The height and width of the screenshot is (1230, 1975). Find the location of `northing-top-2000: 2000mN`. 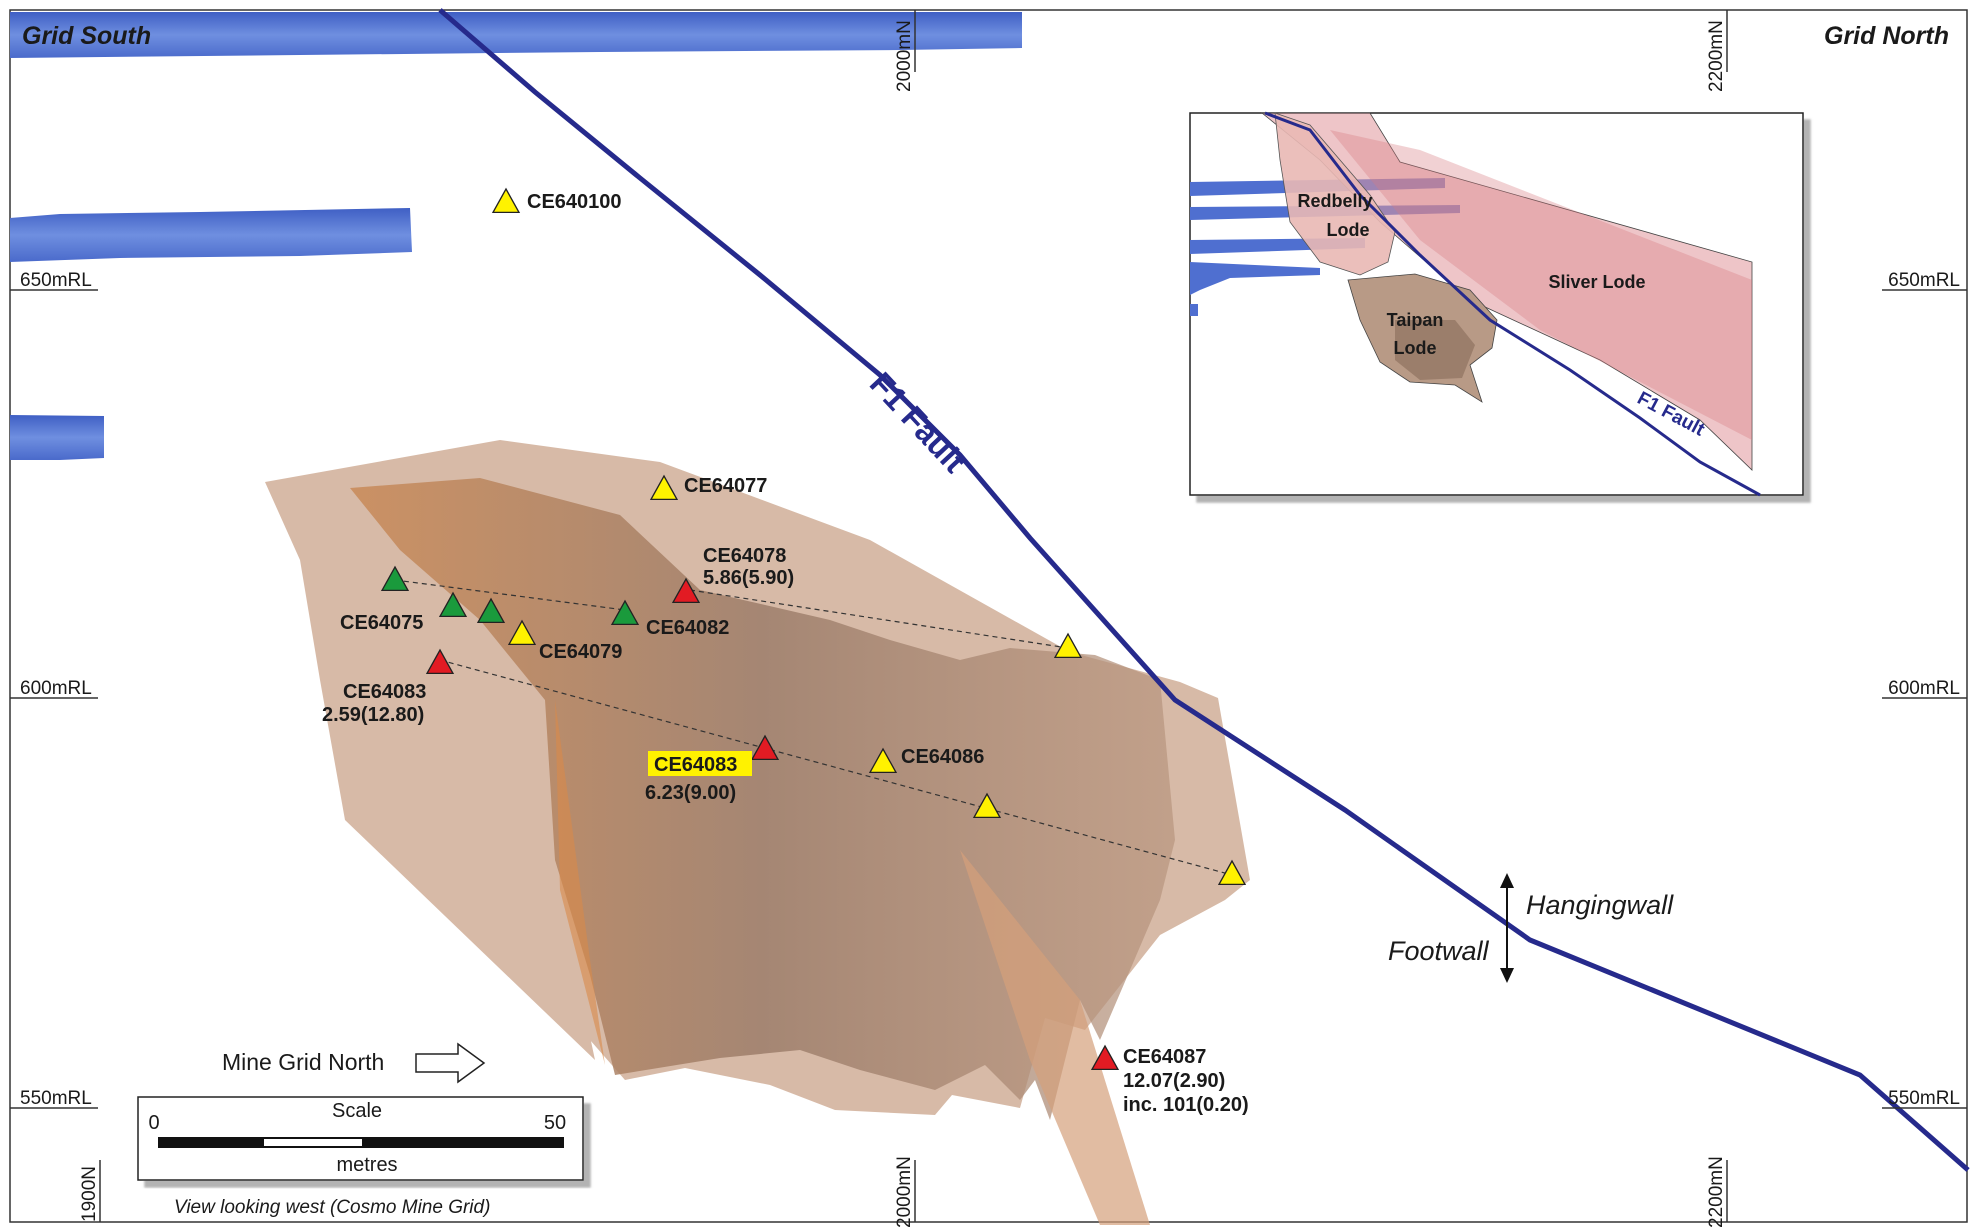

northing-top-2000: 2000mN is located at coordinates (904, 56).